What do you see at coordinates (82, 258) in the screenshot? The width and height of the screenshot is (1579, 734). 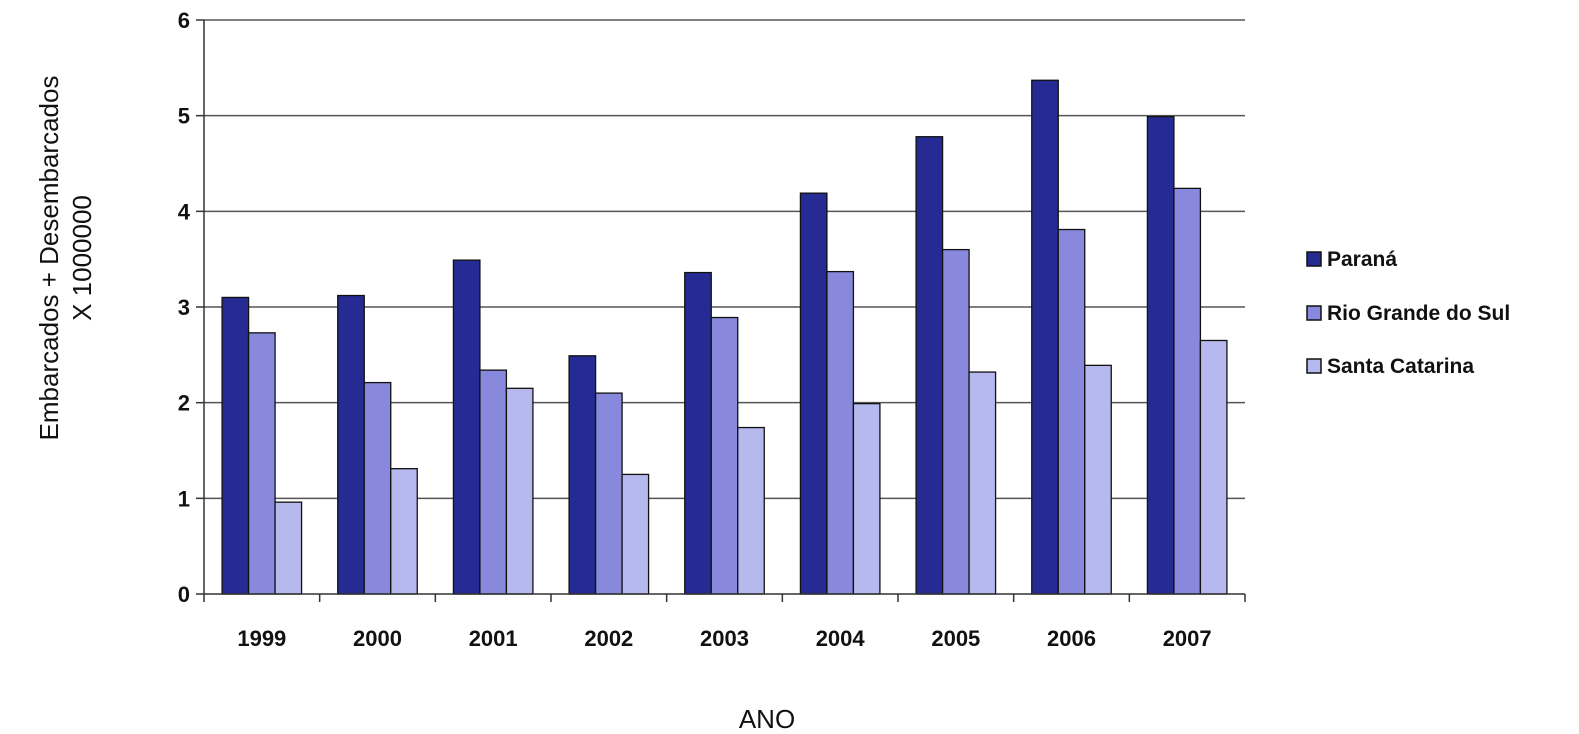 I see `y-axis-title-line-2: X 1000000` at bounding box center [82, 258].